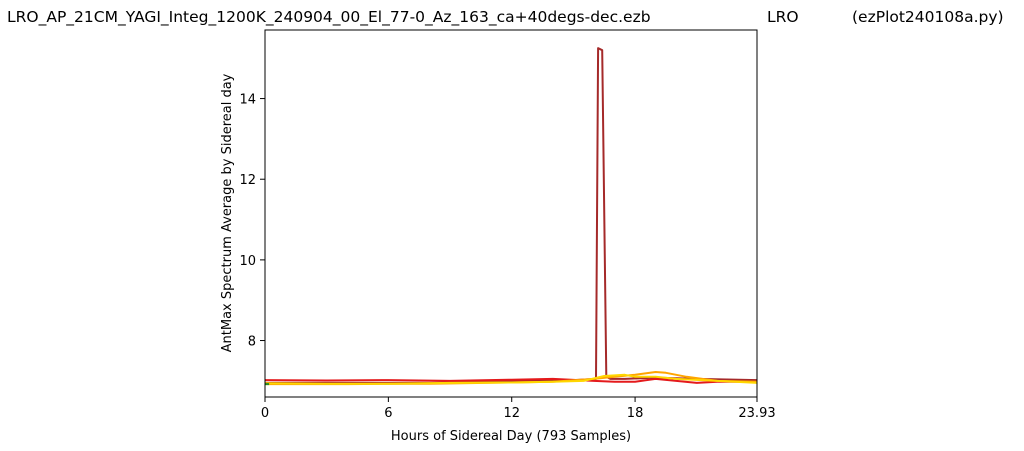 The width and height of the screenshot is (1024, 451). Describe the element at coordinates (511, 436) in the screenshot. I see `x-axis-label: Hours of Sidereal Day (793 Samples)` at that location.